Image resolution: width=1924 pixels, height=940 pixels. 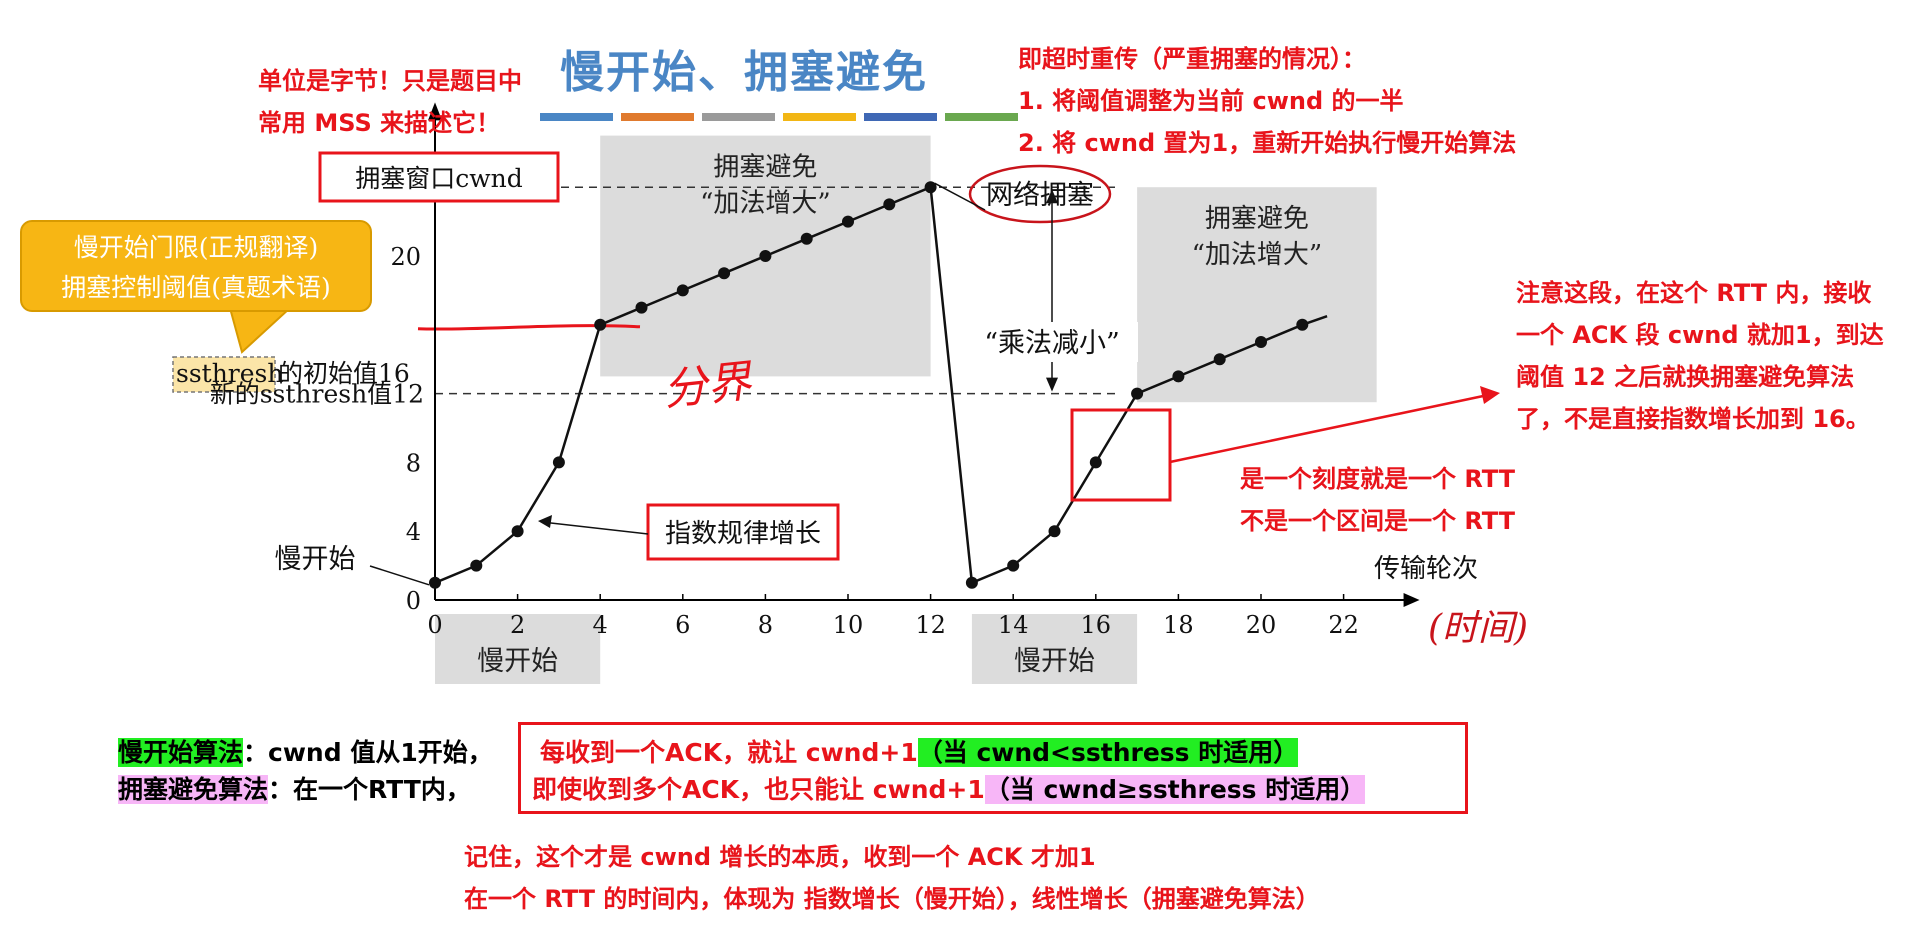 What do you see at coordinates (1096, 625) in the screenshot?
I see `x-tick-label: 16` at bounding box center [1096, 625].